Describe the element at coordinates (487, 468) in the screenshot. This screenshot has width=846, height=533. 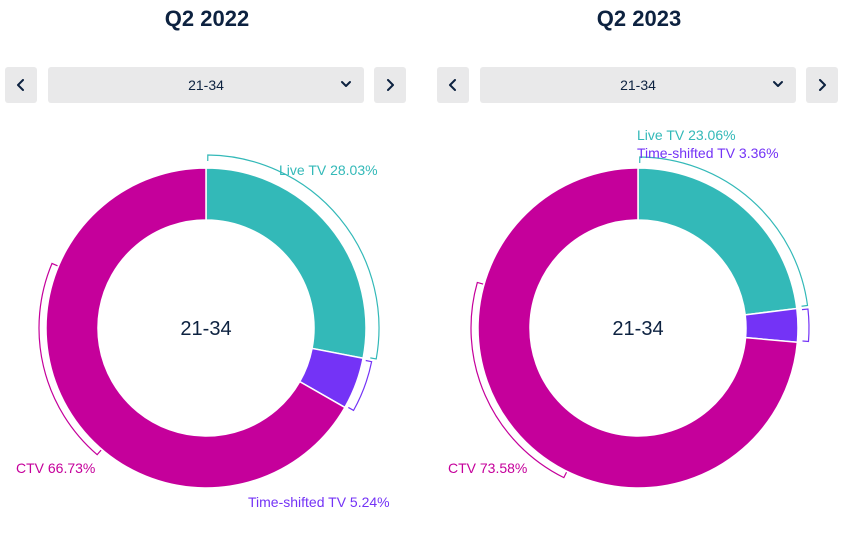
I see `data-label-ctv: CTV 73.58%` at that location.